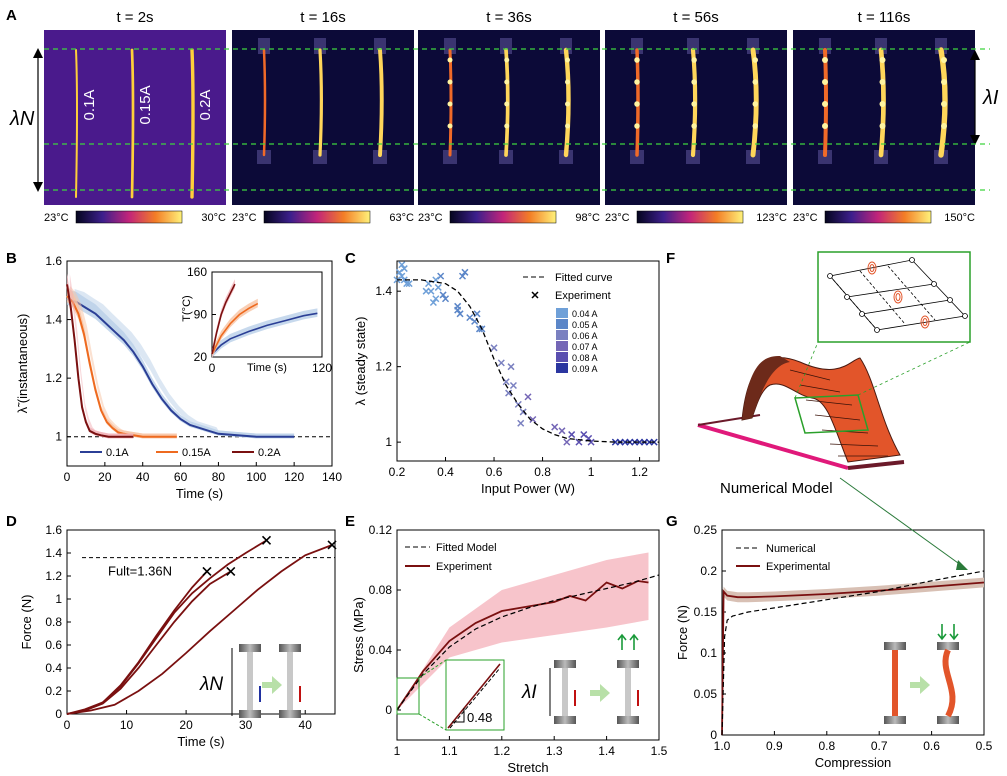 This screenshot has height=776, width=1007. Describe the element at coordinates (223, 318) in the screenshot. I see `inset-band` at that location.